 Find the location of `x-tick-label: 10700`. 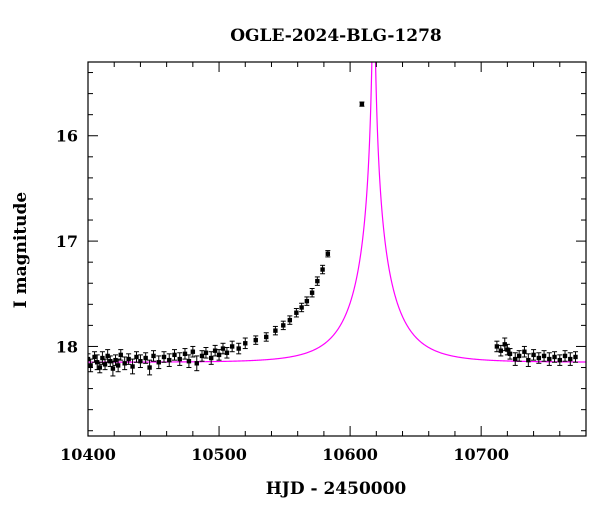

x-tick-label: 10700 is located at coordinates (481, 454).